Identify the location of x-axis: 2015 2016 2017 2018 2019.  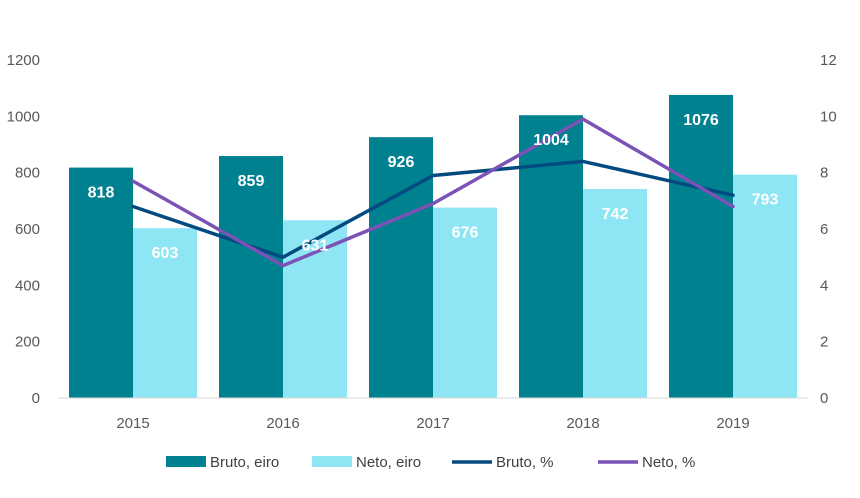
(432, 423).